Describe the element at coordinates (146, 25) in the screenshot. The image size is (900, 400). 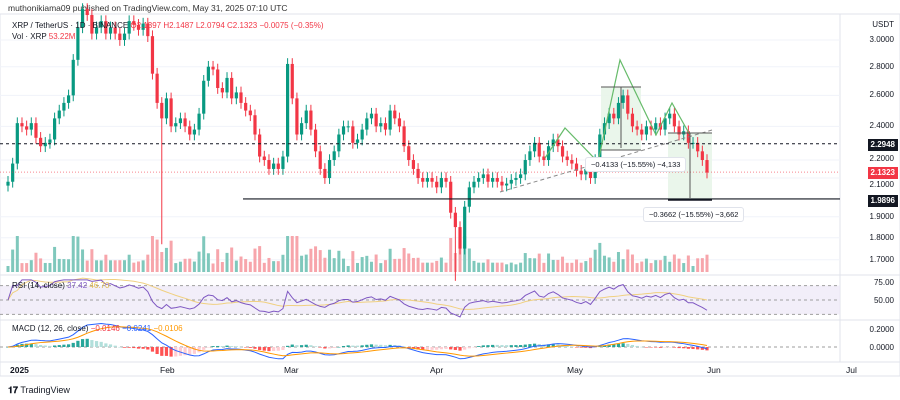
I see `open-value: O2.1397` at that location.